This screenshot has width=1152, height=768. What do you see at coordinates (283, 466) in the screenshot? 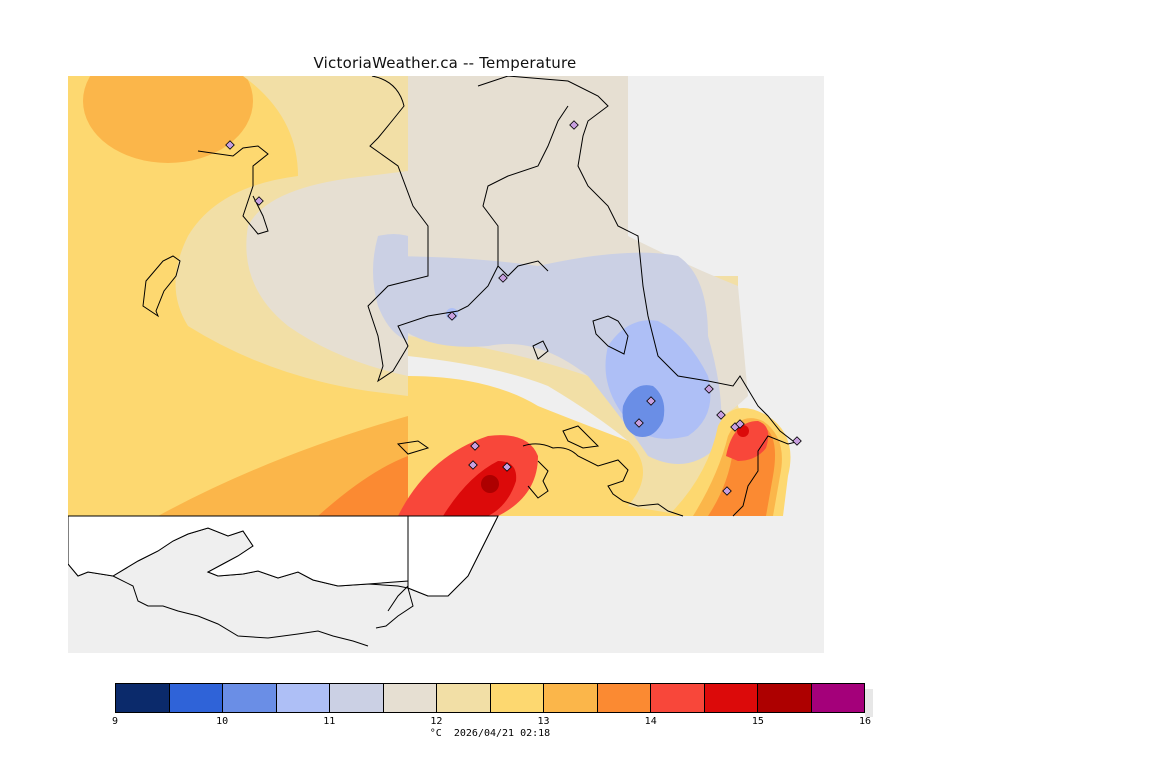
I see `band-13-13.5-south` at bounding box center [283, 466].